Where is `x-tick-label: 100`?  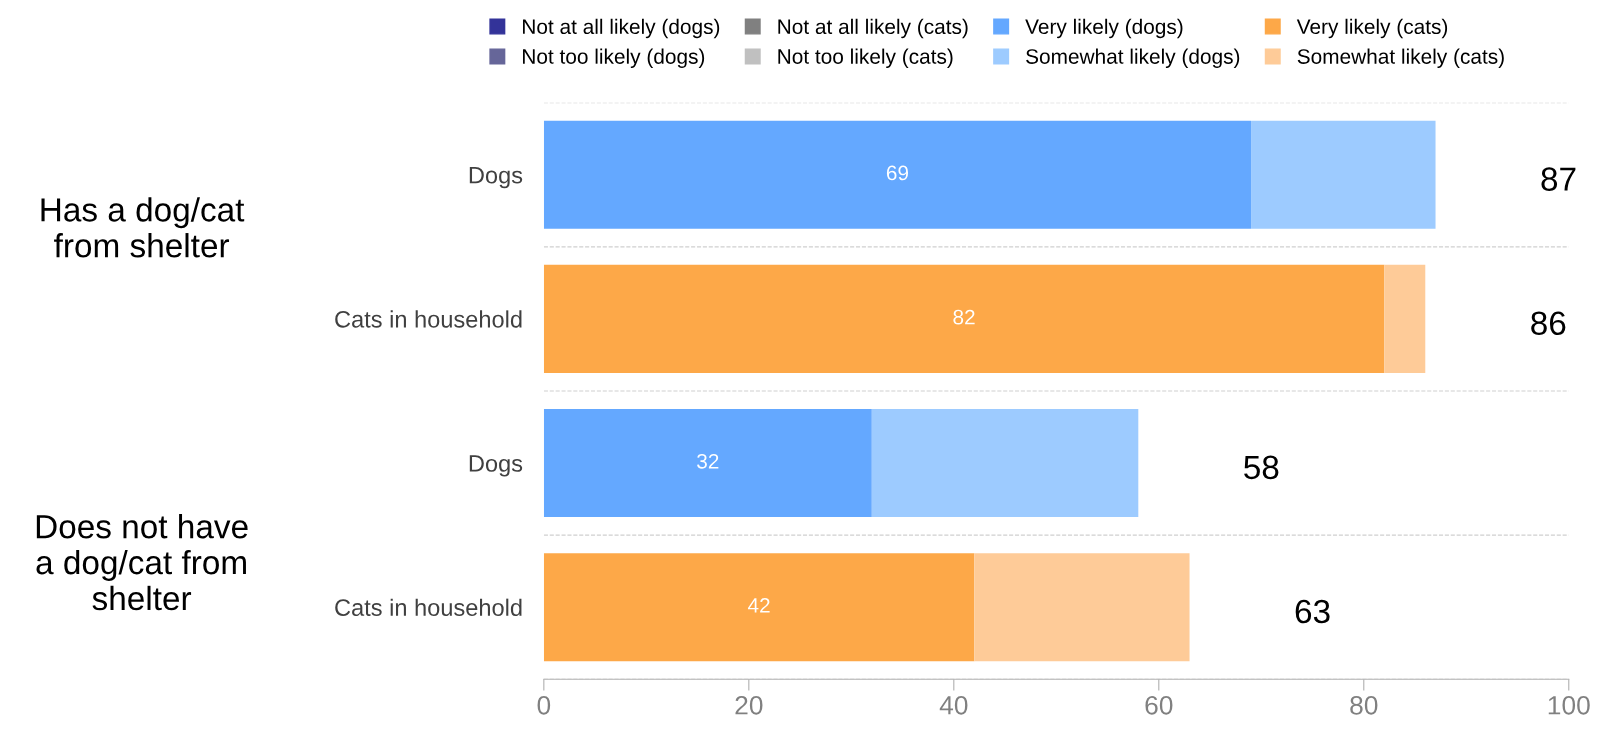
x-tick-label: 100 is located at coordinates (1569, 705).